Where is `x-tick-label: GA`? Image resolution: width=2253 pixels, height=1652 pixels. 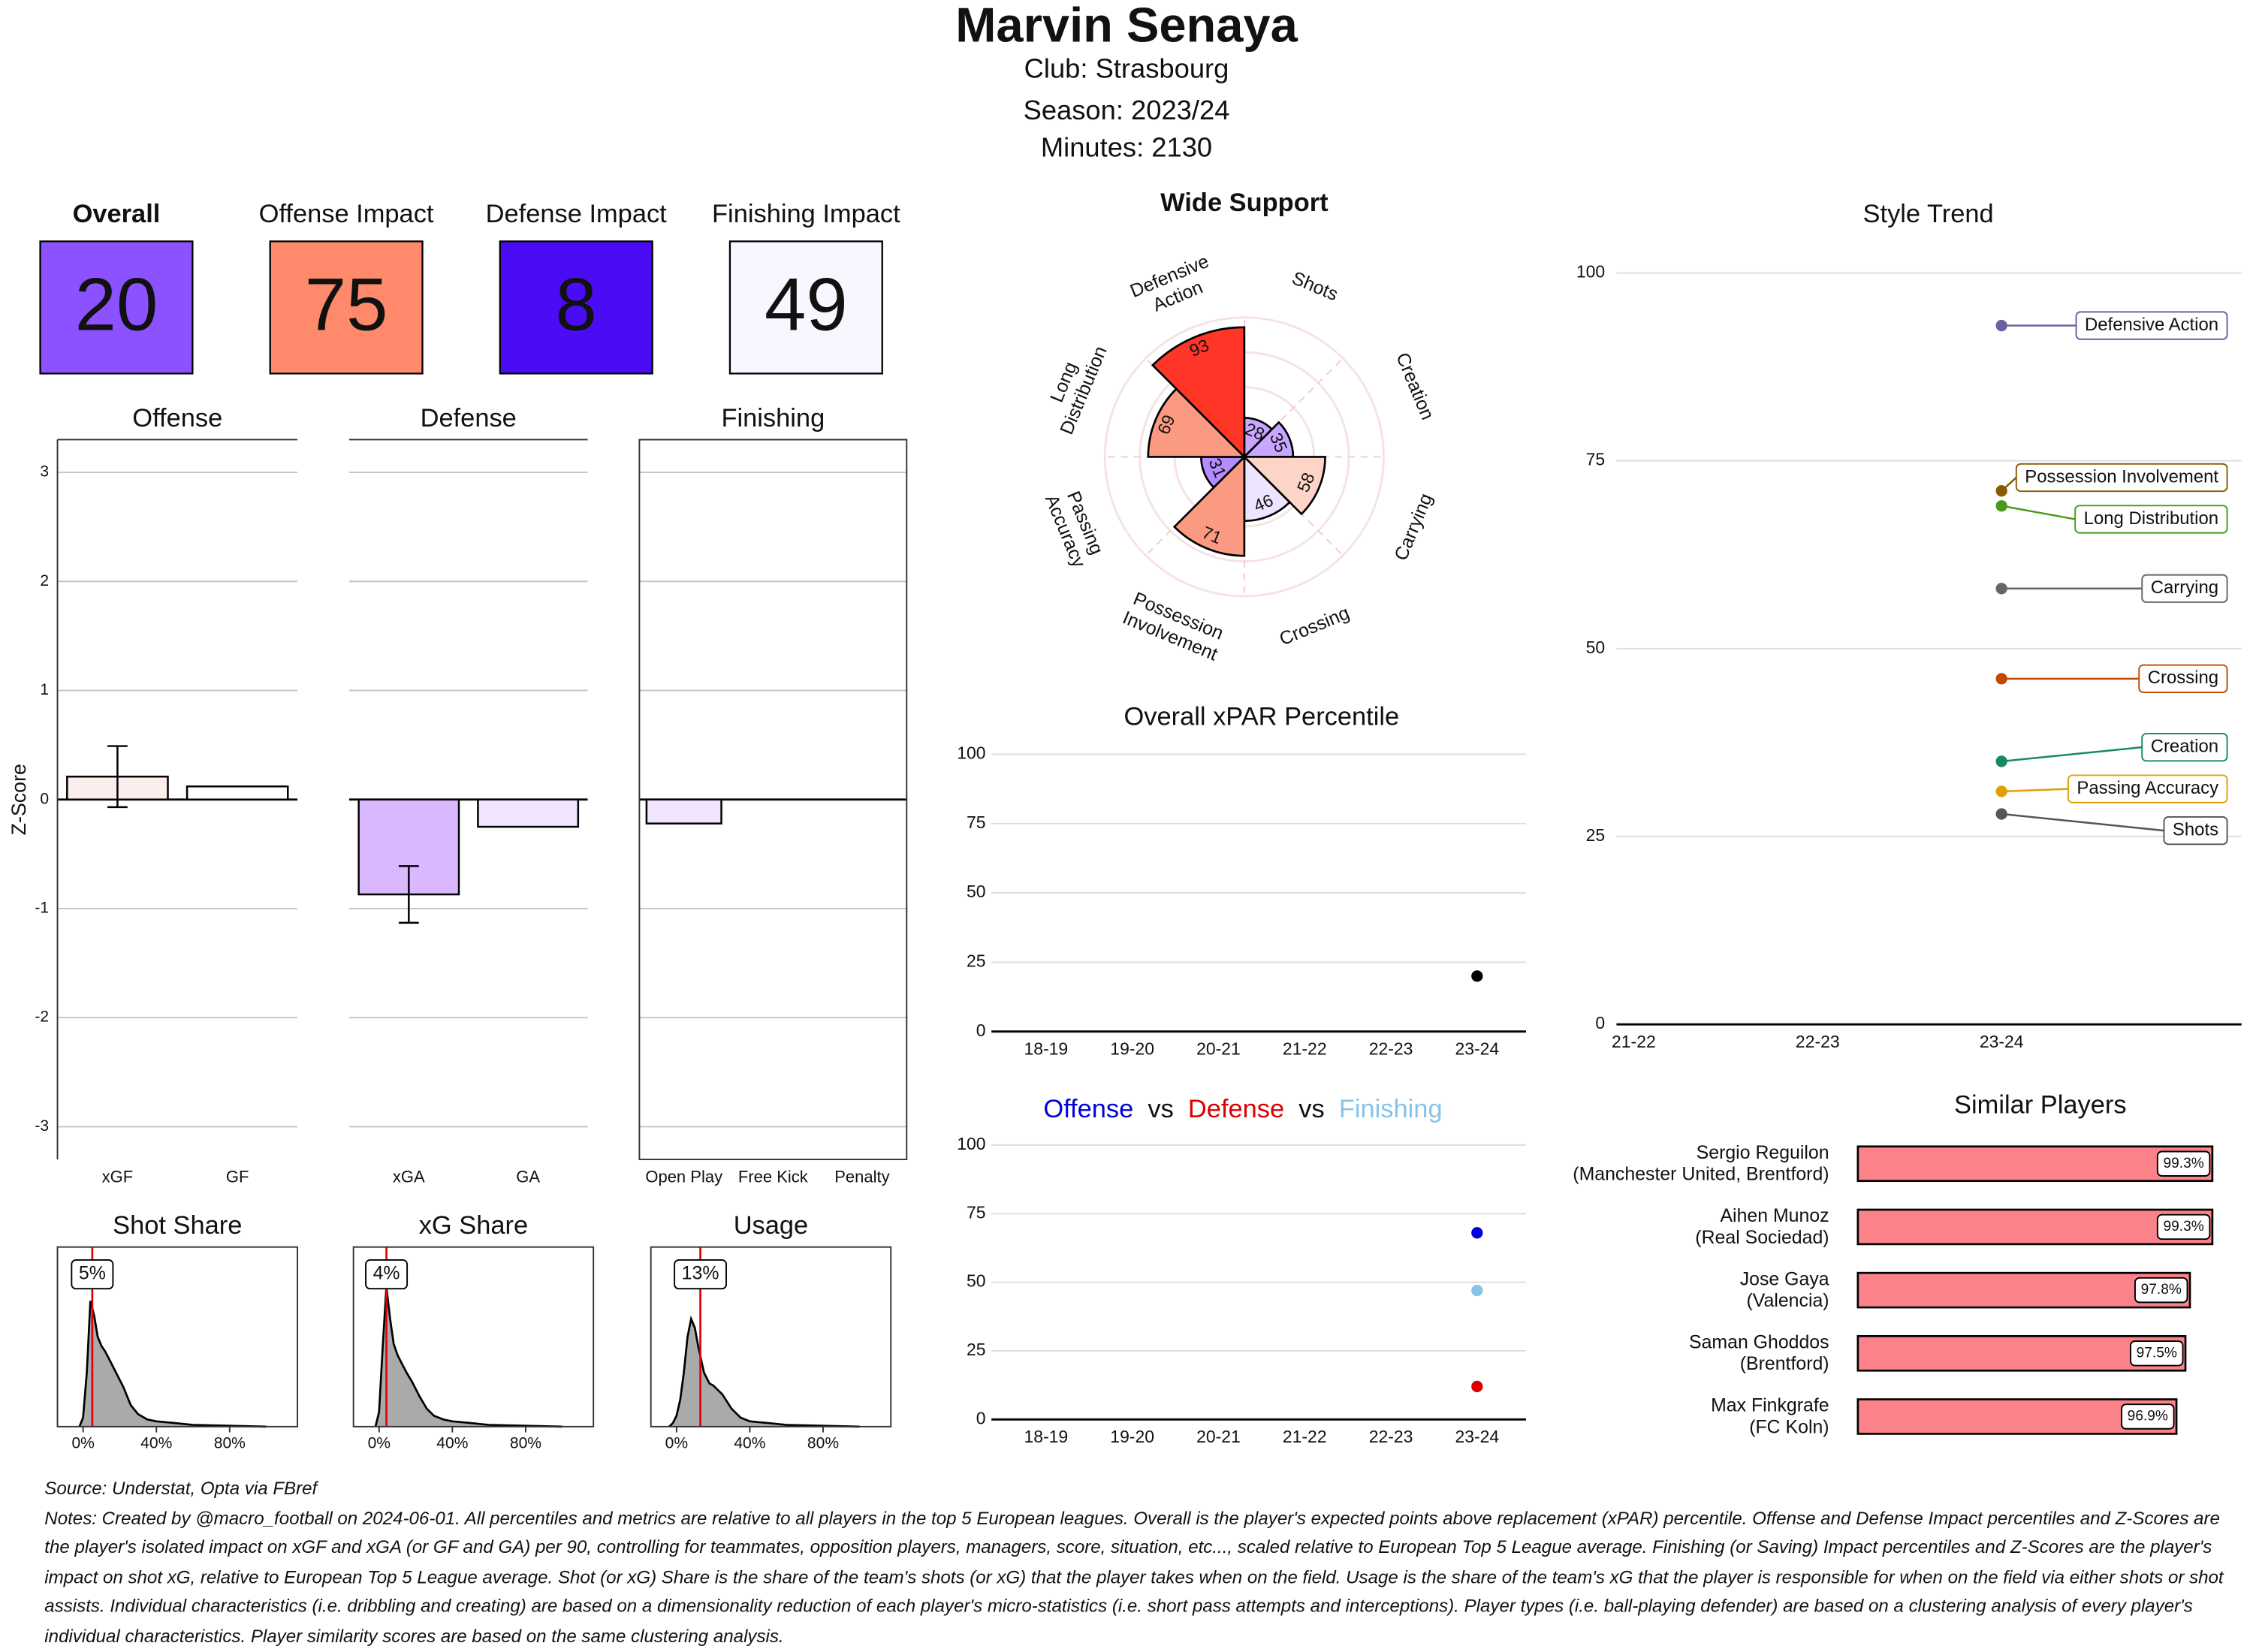 x-tick-label: GA is located at coordinates (528, 1177).